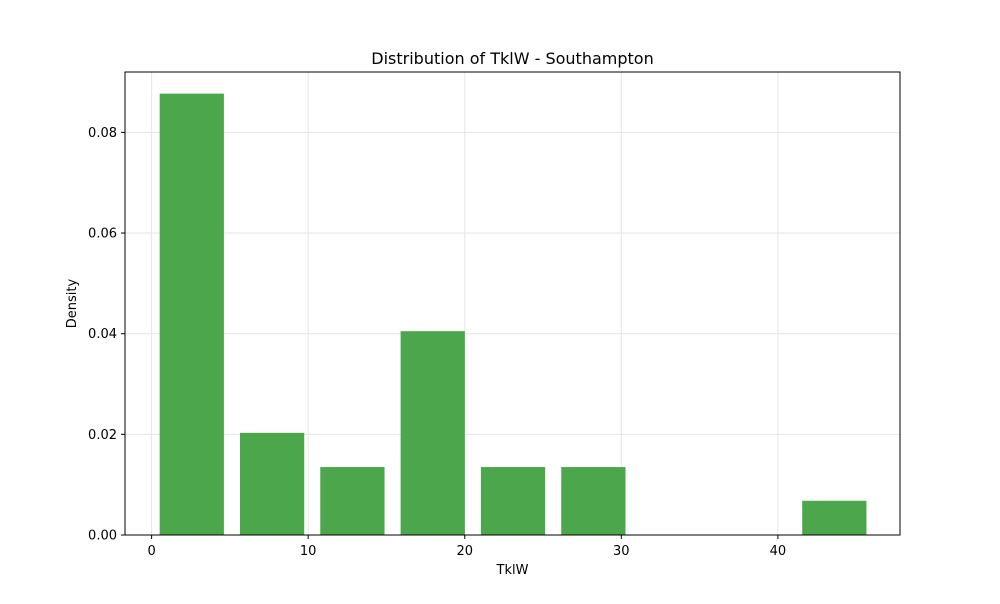  What do you see at coordinates (102, 435) in the screenshot?
I see `y-tick-label: 0.02` at bounding box center [102, 435].